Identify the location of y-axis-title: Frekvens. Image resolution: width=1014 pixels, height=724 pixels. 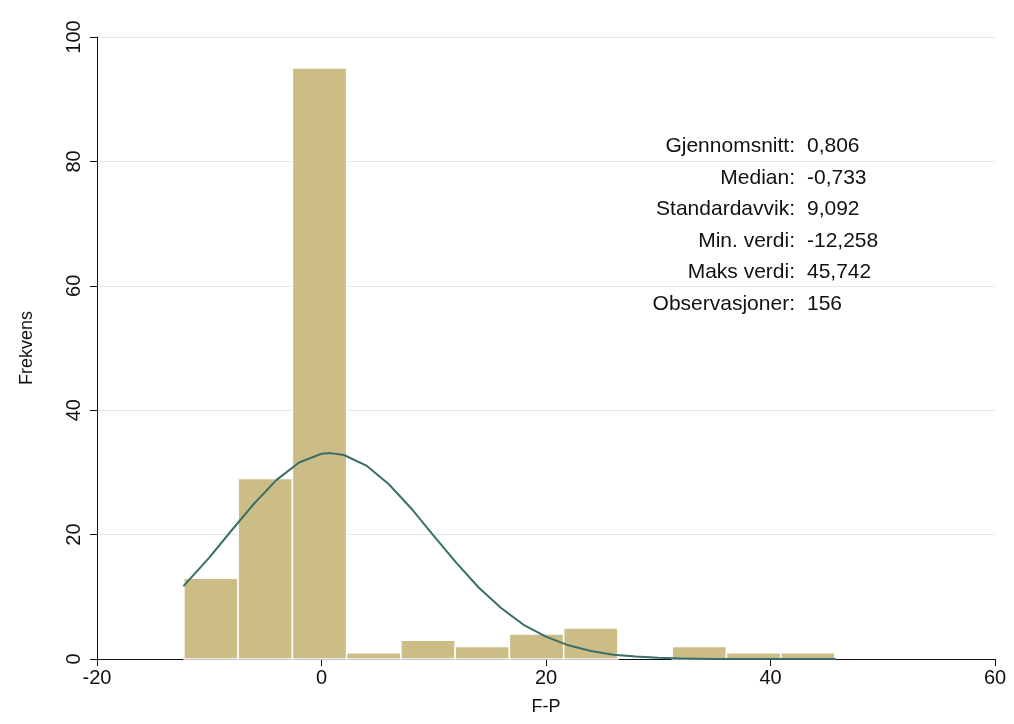
(26, 348).